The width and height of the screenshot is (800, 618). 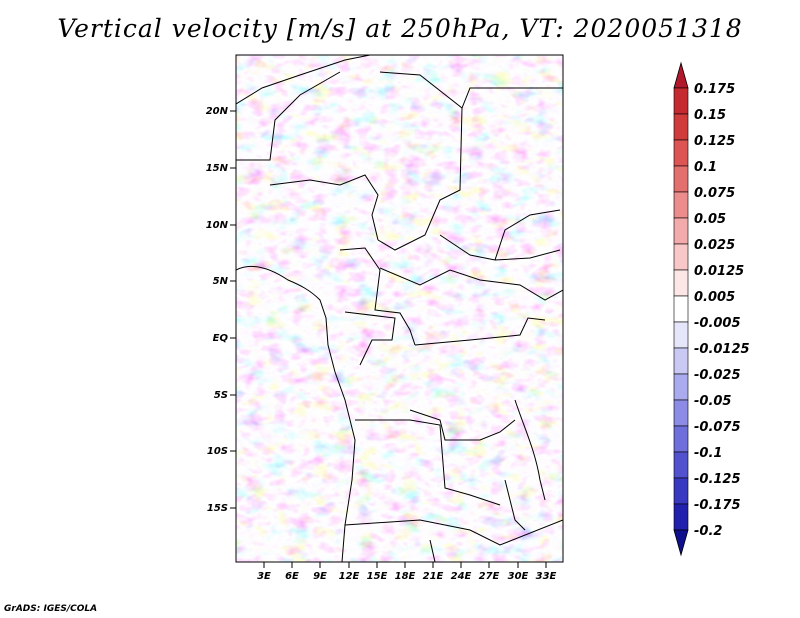 I want to click on lat-tick: 10S, so click(x=221, y=451).